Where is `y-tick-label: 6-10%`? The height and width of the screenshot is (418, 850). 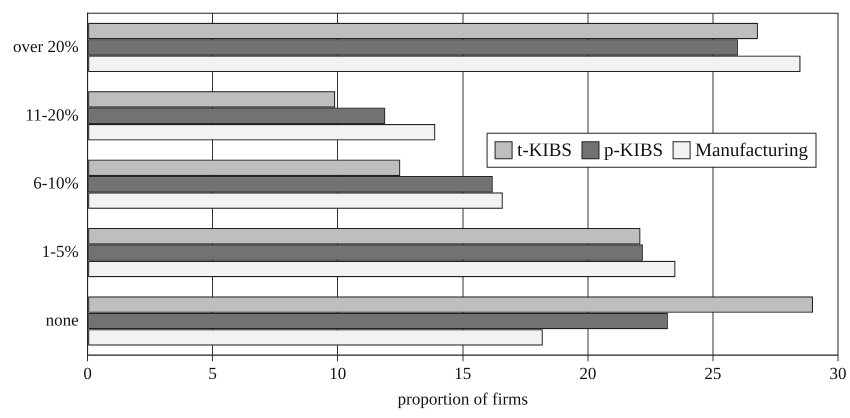 y-tick-label: 6-10% is located at coordinates (56, 183).